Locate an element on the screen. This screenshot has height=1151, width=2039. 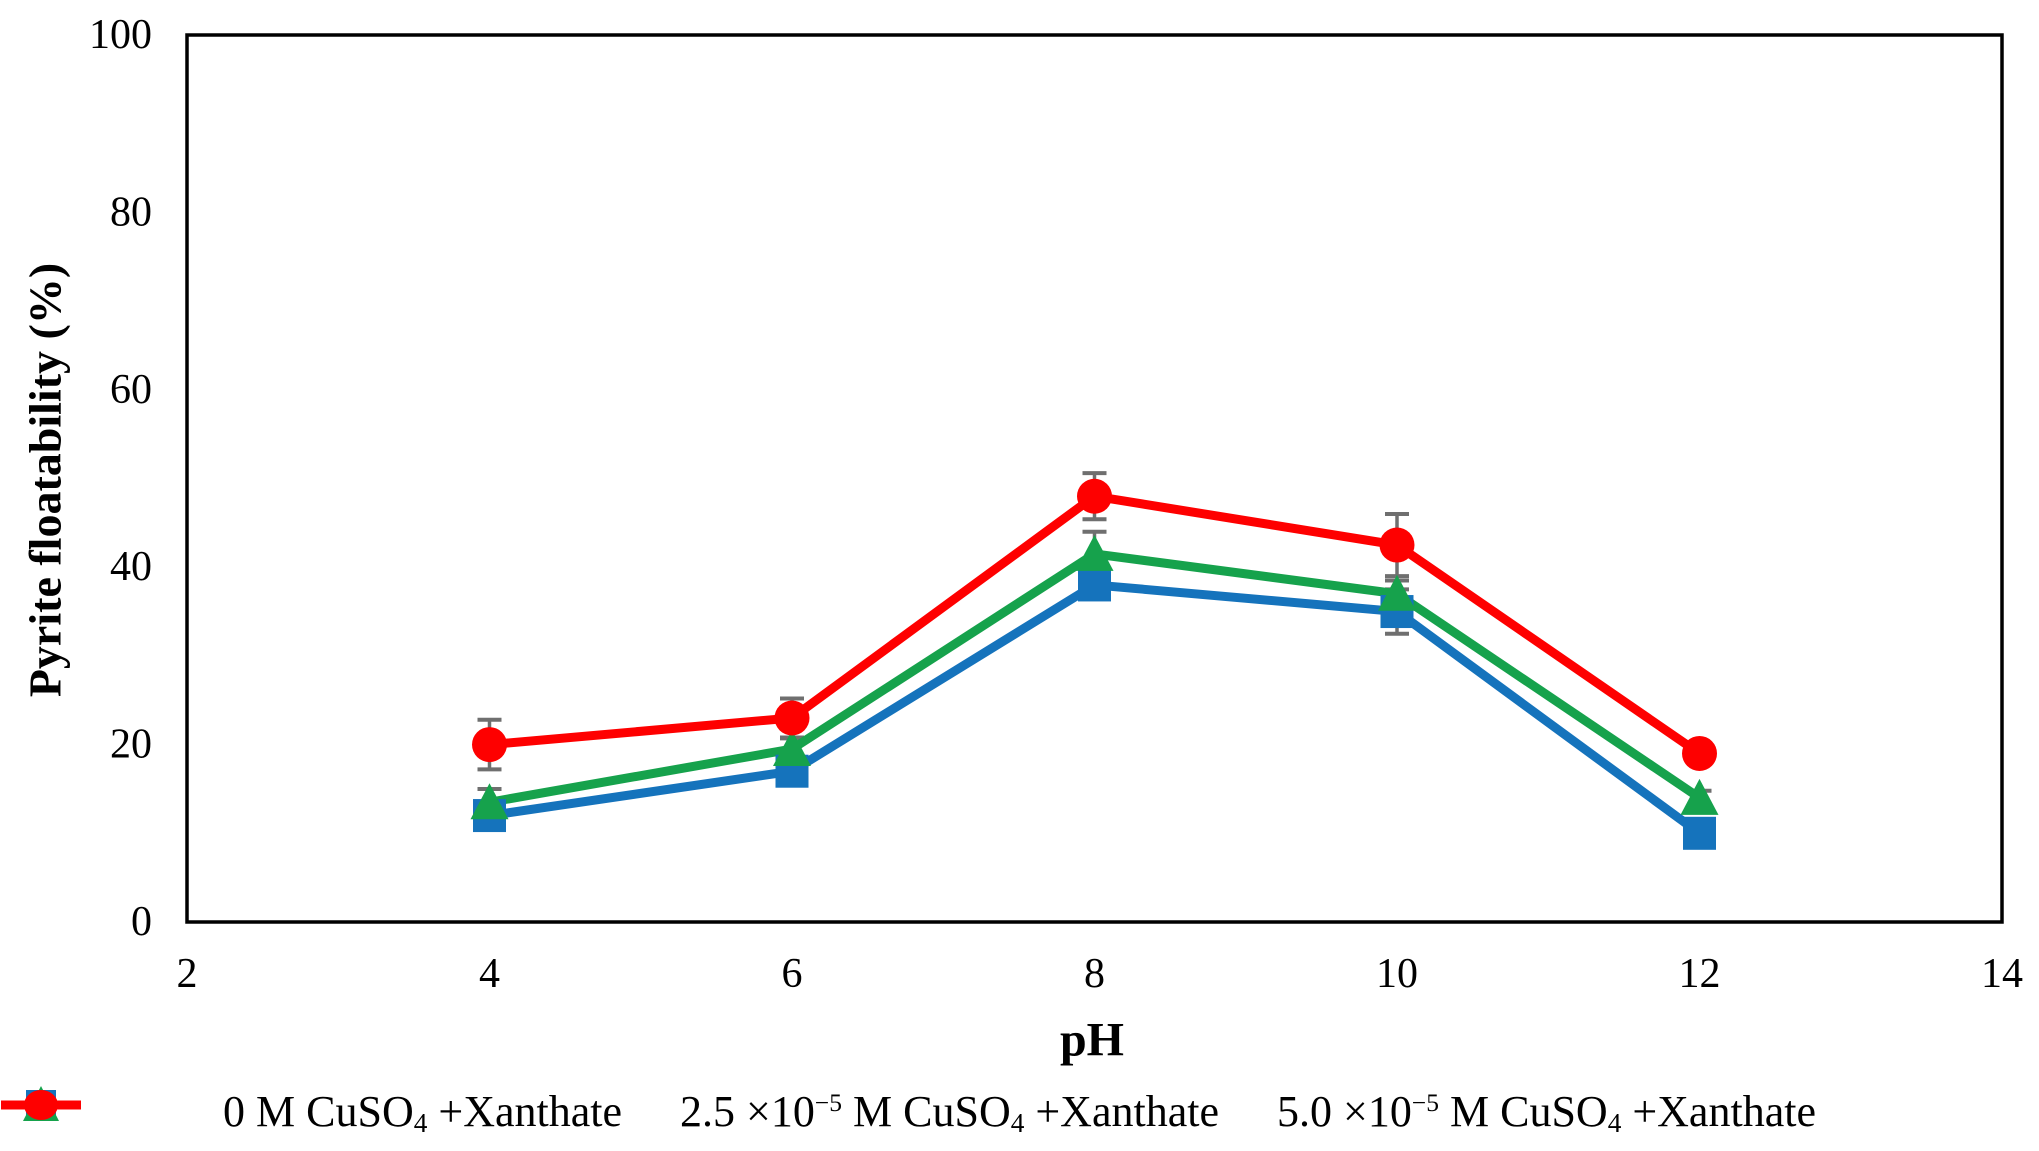
y-axis-title: Pyrite floatability (%) is located at coordinates (45, 480).